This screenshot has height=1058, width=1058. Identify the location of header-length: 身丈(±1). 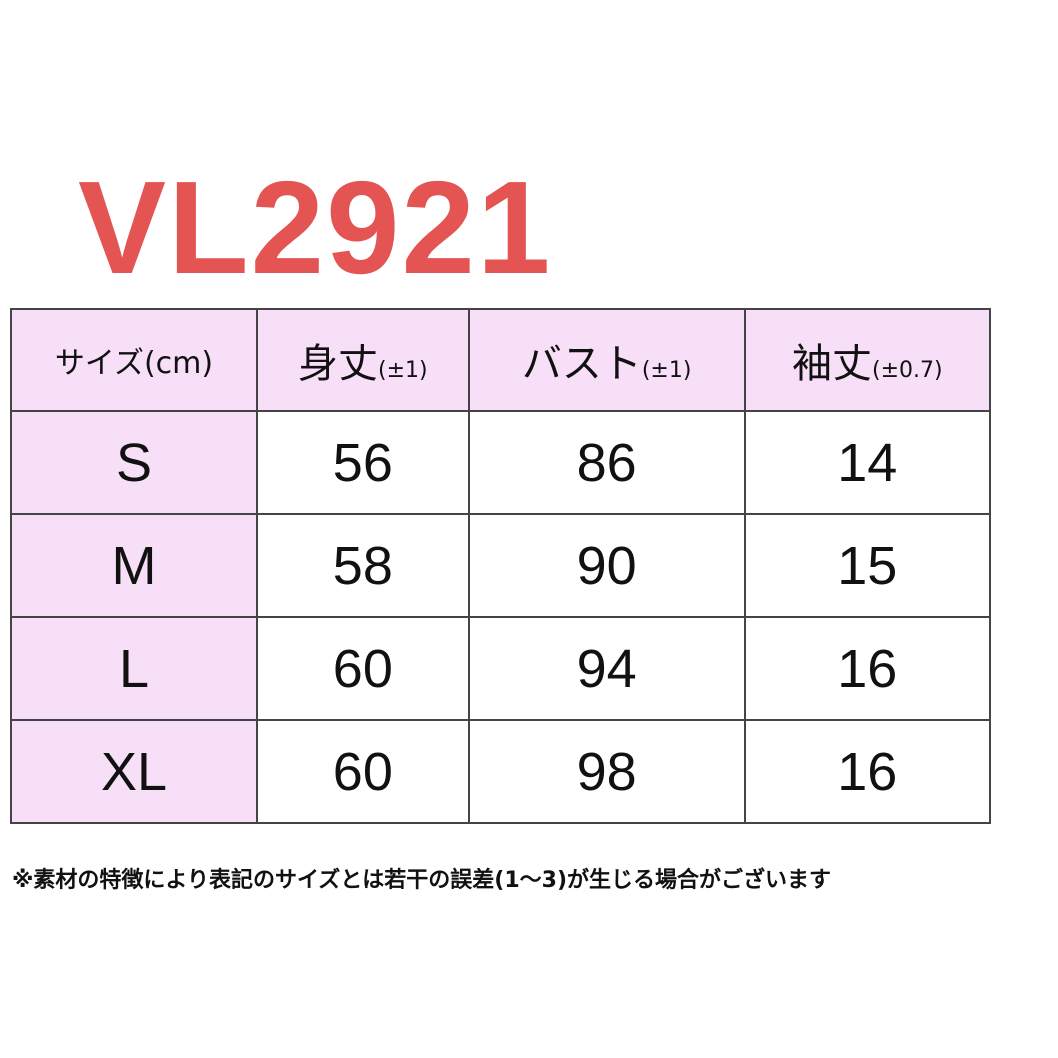
(363, 360).